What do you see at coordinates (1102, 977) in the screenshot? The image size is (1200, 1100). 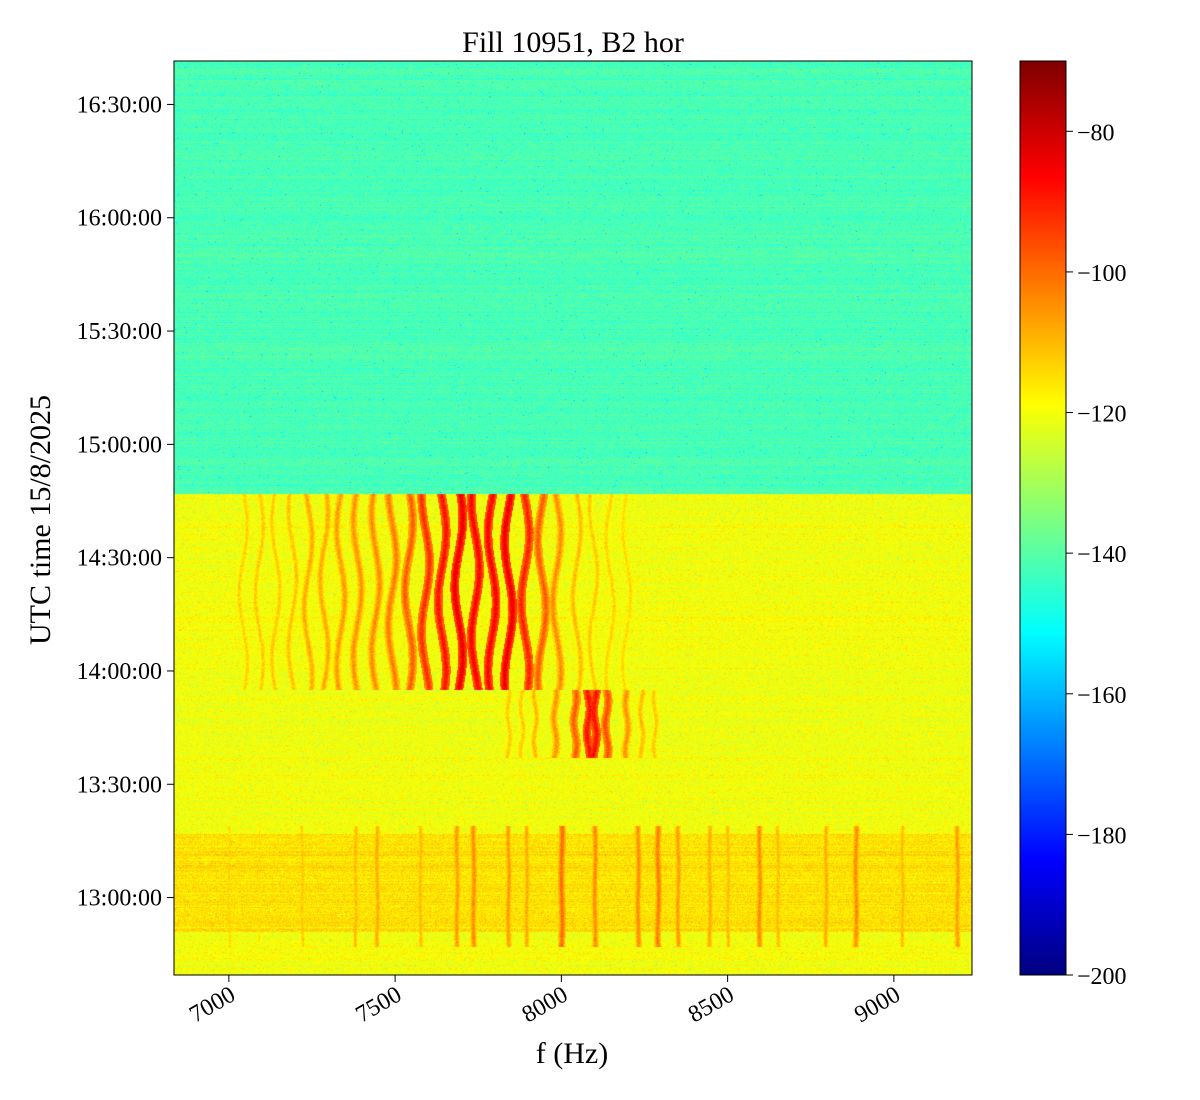 I see `colorbar-tick-label: −200` at bounding box center [1102, 977].